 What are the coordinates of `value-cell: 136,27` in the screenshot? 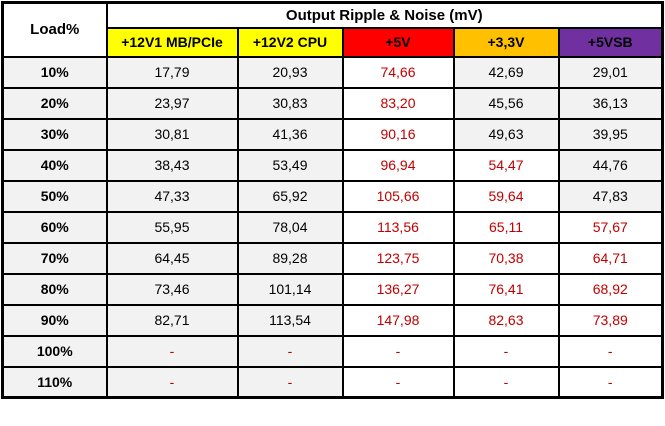 It's located at (398, 289).